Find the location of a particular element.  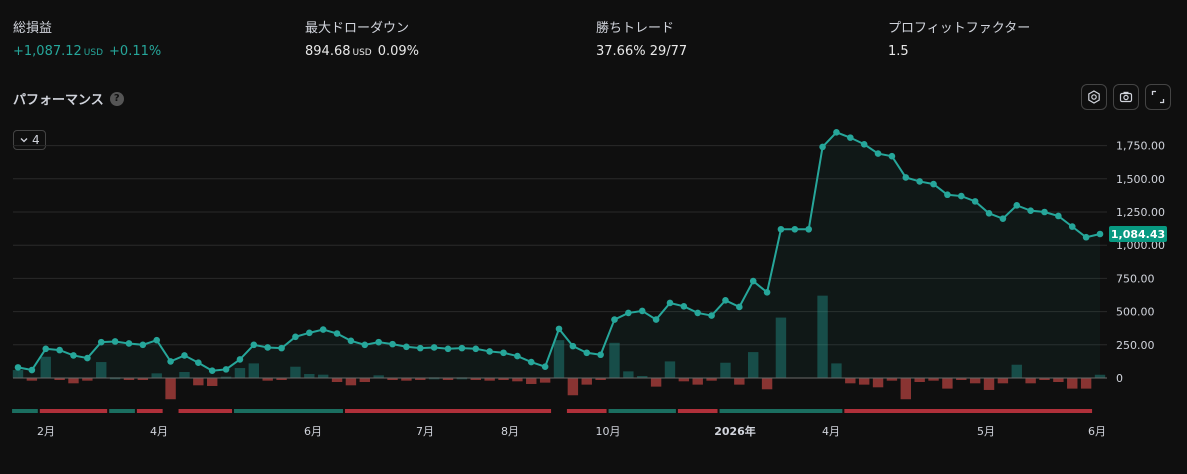

y-tick-label: 250.00 is located at coordinates (1135, 345).